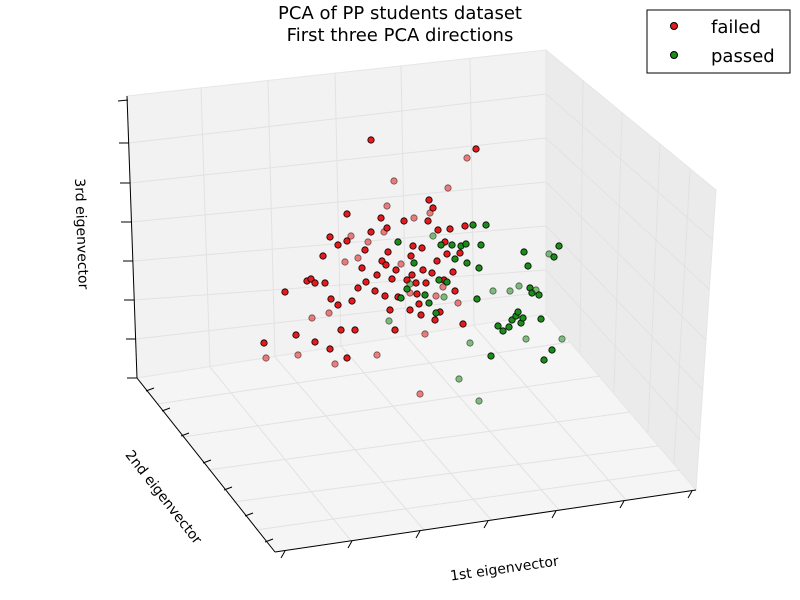 Image resolution: width=800 pixels, height=600 pixels. I want to click on legend-box, so click(718, 41).